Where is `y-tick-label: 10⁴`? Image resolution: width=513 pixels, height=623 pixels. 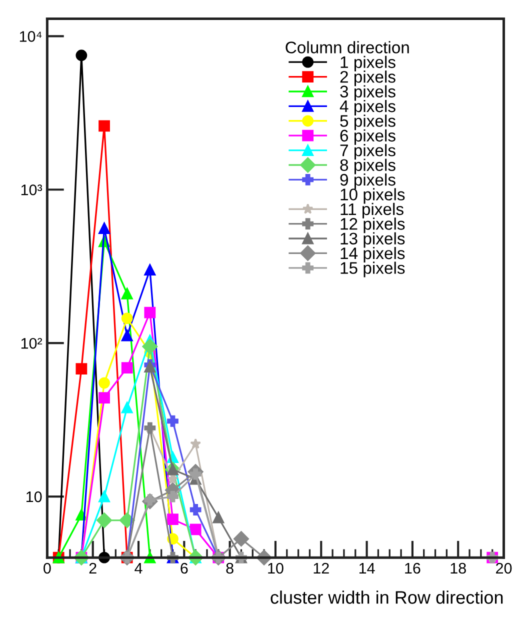 y-tick-label: 10⁴ is located at coordinates (31, 36).